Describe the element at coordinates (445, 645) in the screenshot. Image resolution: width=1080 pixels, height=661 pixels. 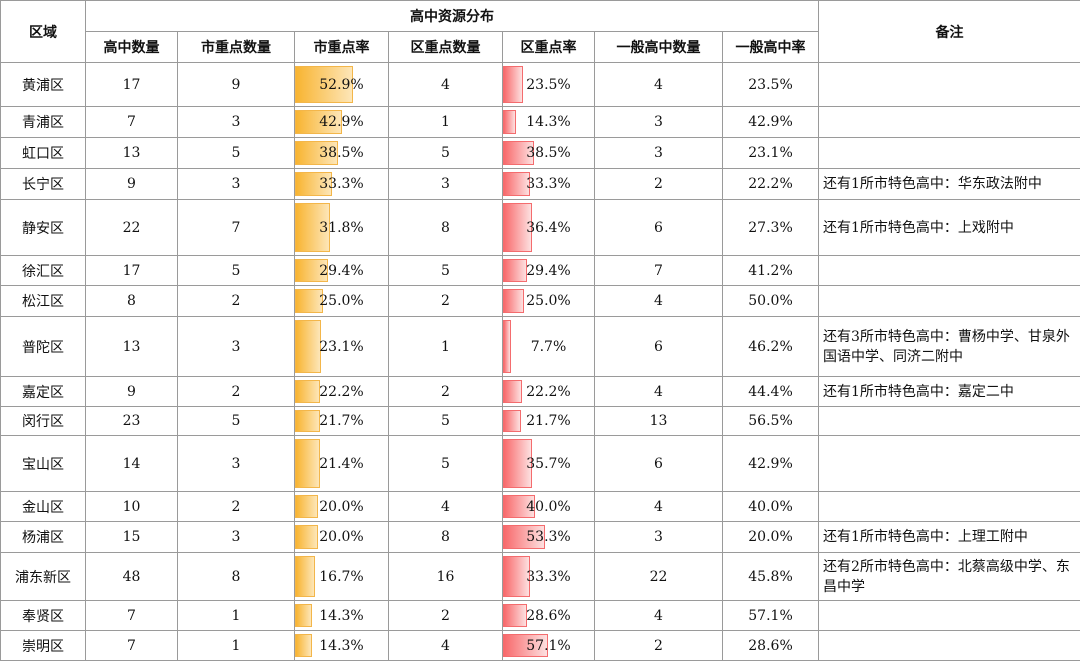
I see `district-key: 4` at that location.